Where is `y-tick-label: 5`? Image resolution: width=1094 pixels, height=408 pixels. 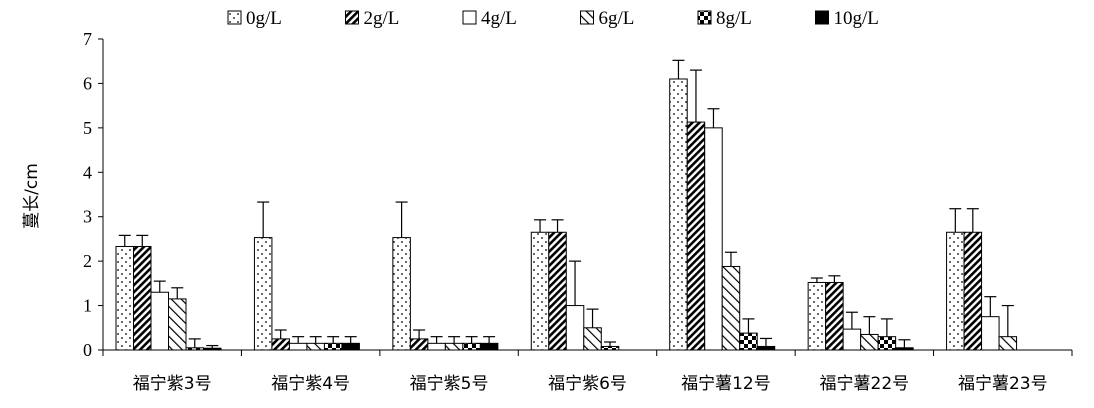 y-tick-label: 5 is located at coordinates (87, 128).